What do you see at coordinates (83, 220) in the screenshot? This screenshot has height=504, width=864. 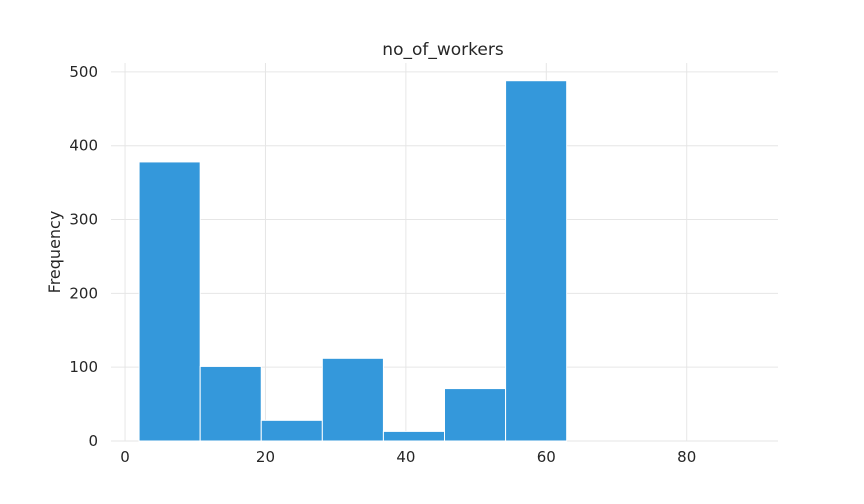 I see `y-tick-label: 300` at bounding box center [83, 220].